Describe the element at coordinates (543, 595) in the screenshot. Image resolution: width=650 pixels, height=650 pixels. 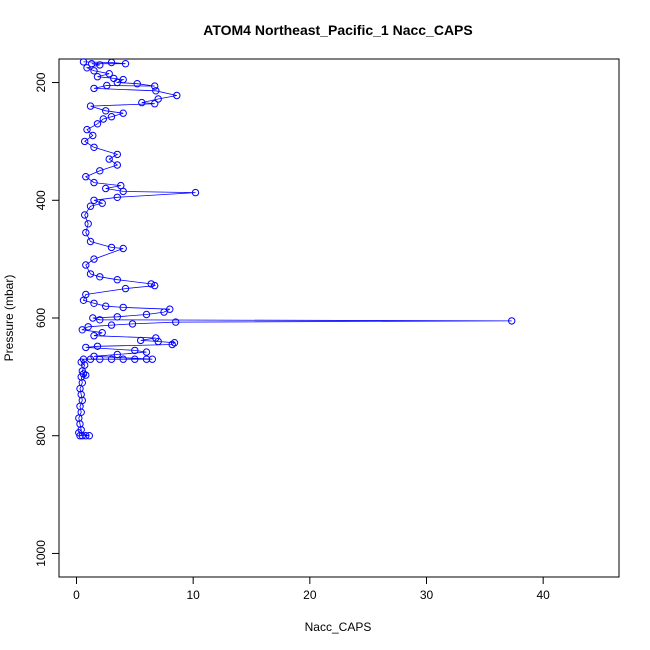
I see `x-tick-label: 40` at that location.